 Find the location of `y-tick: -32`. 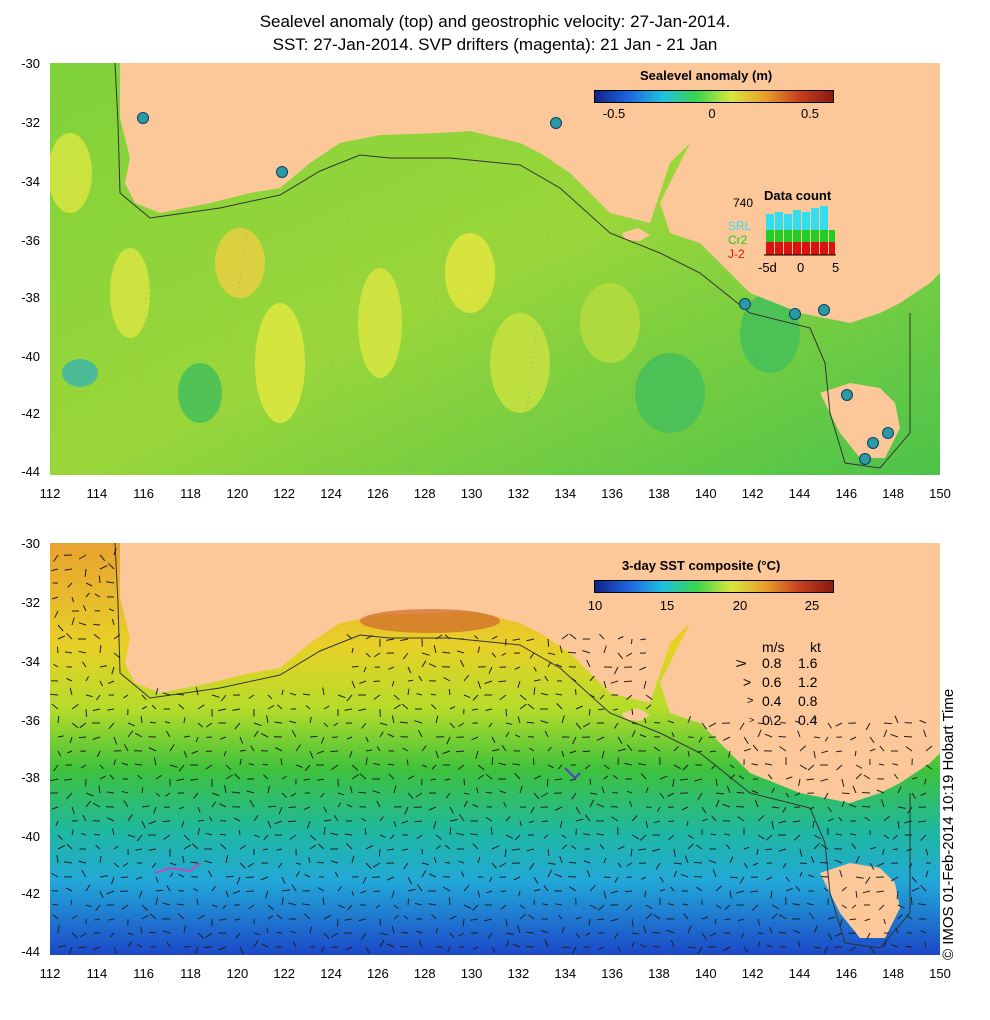

y-tick: -32 is located at coordinates (30, 602).